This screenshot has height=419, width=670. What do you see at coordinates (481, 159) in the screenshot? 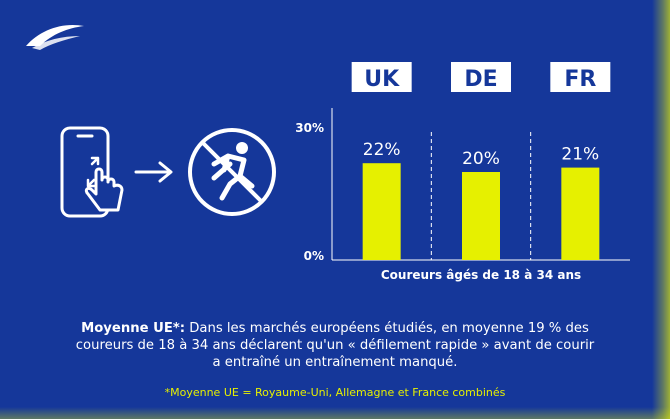
I see `value-label-de: 20%` at bounding box center [481, 159].